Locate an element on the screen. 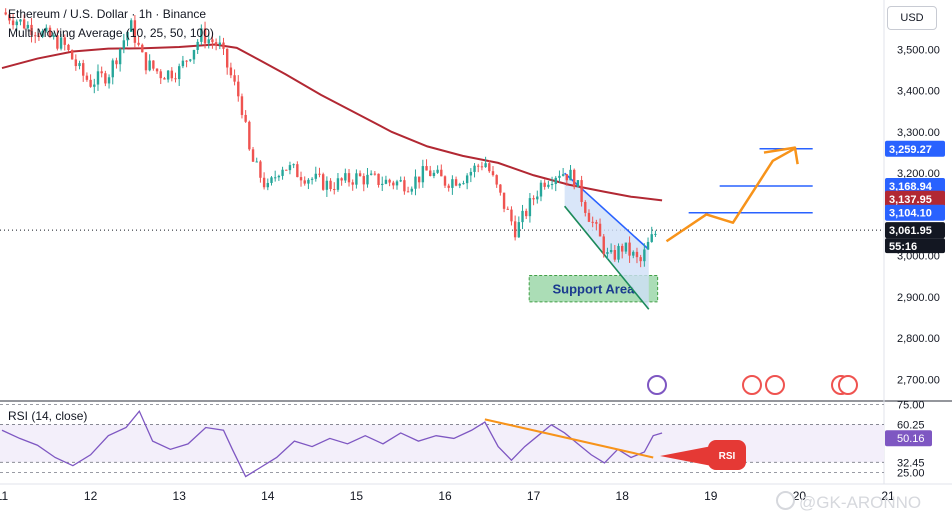 The image size is (952, 518). price-label-text: 3,061.95 is located at coordinates (910, 231).